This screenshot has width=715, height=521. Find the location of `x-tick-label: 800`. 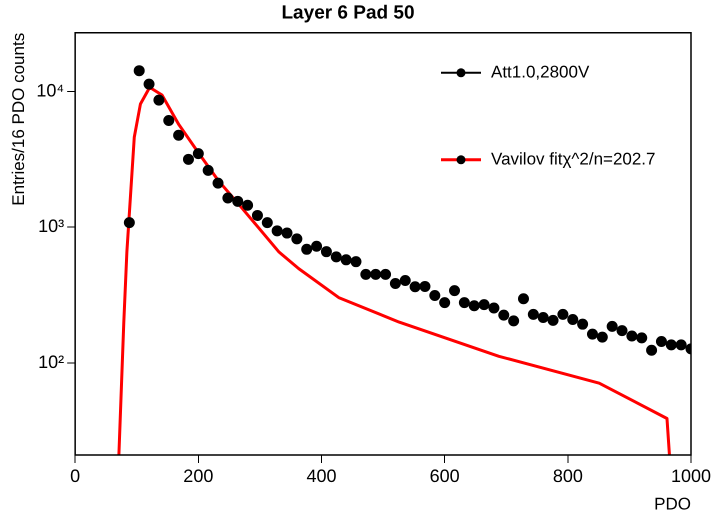

x-tick-label: 800 is located at coordinates (567, 476).